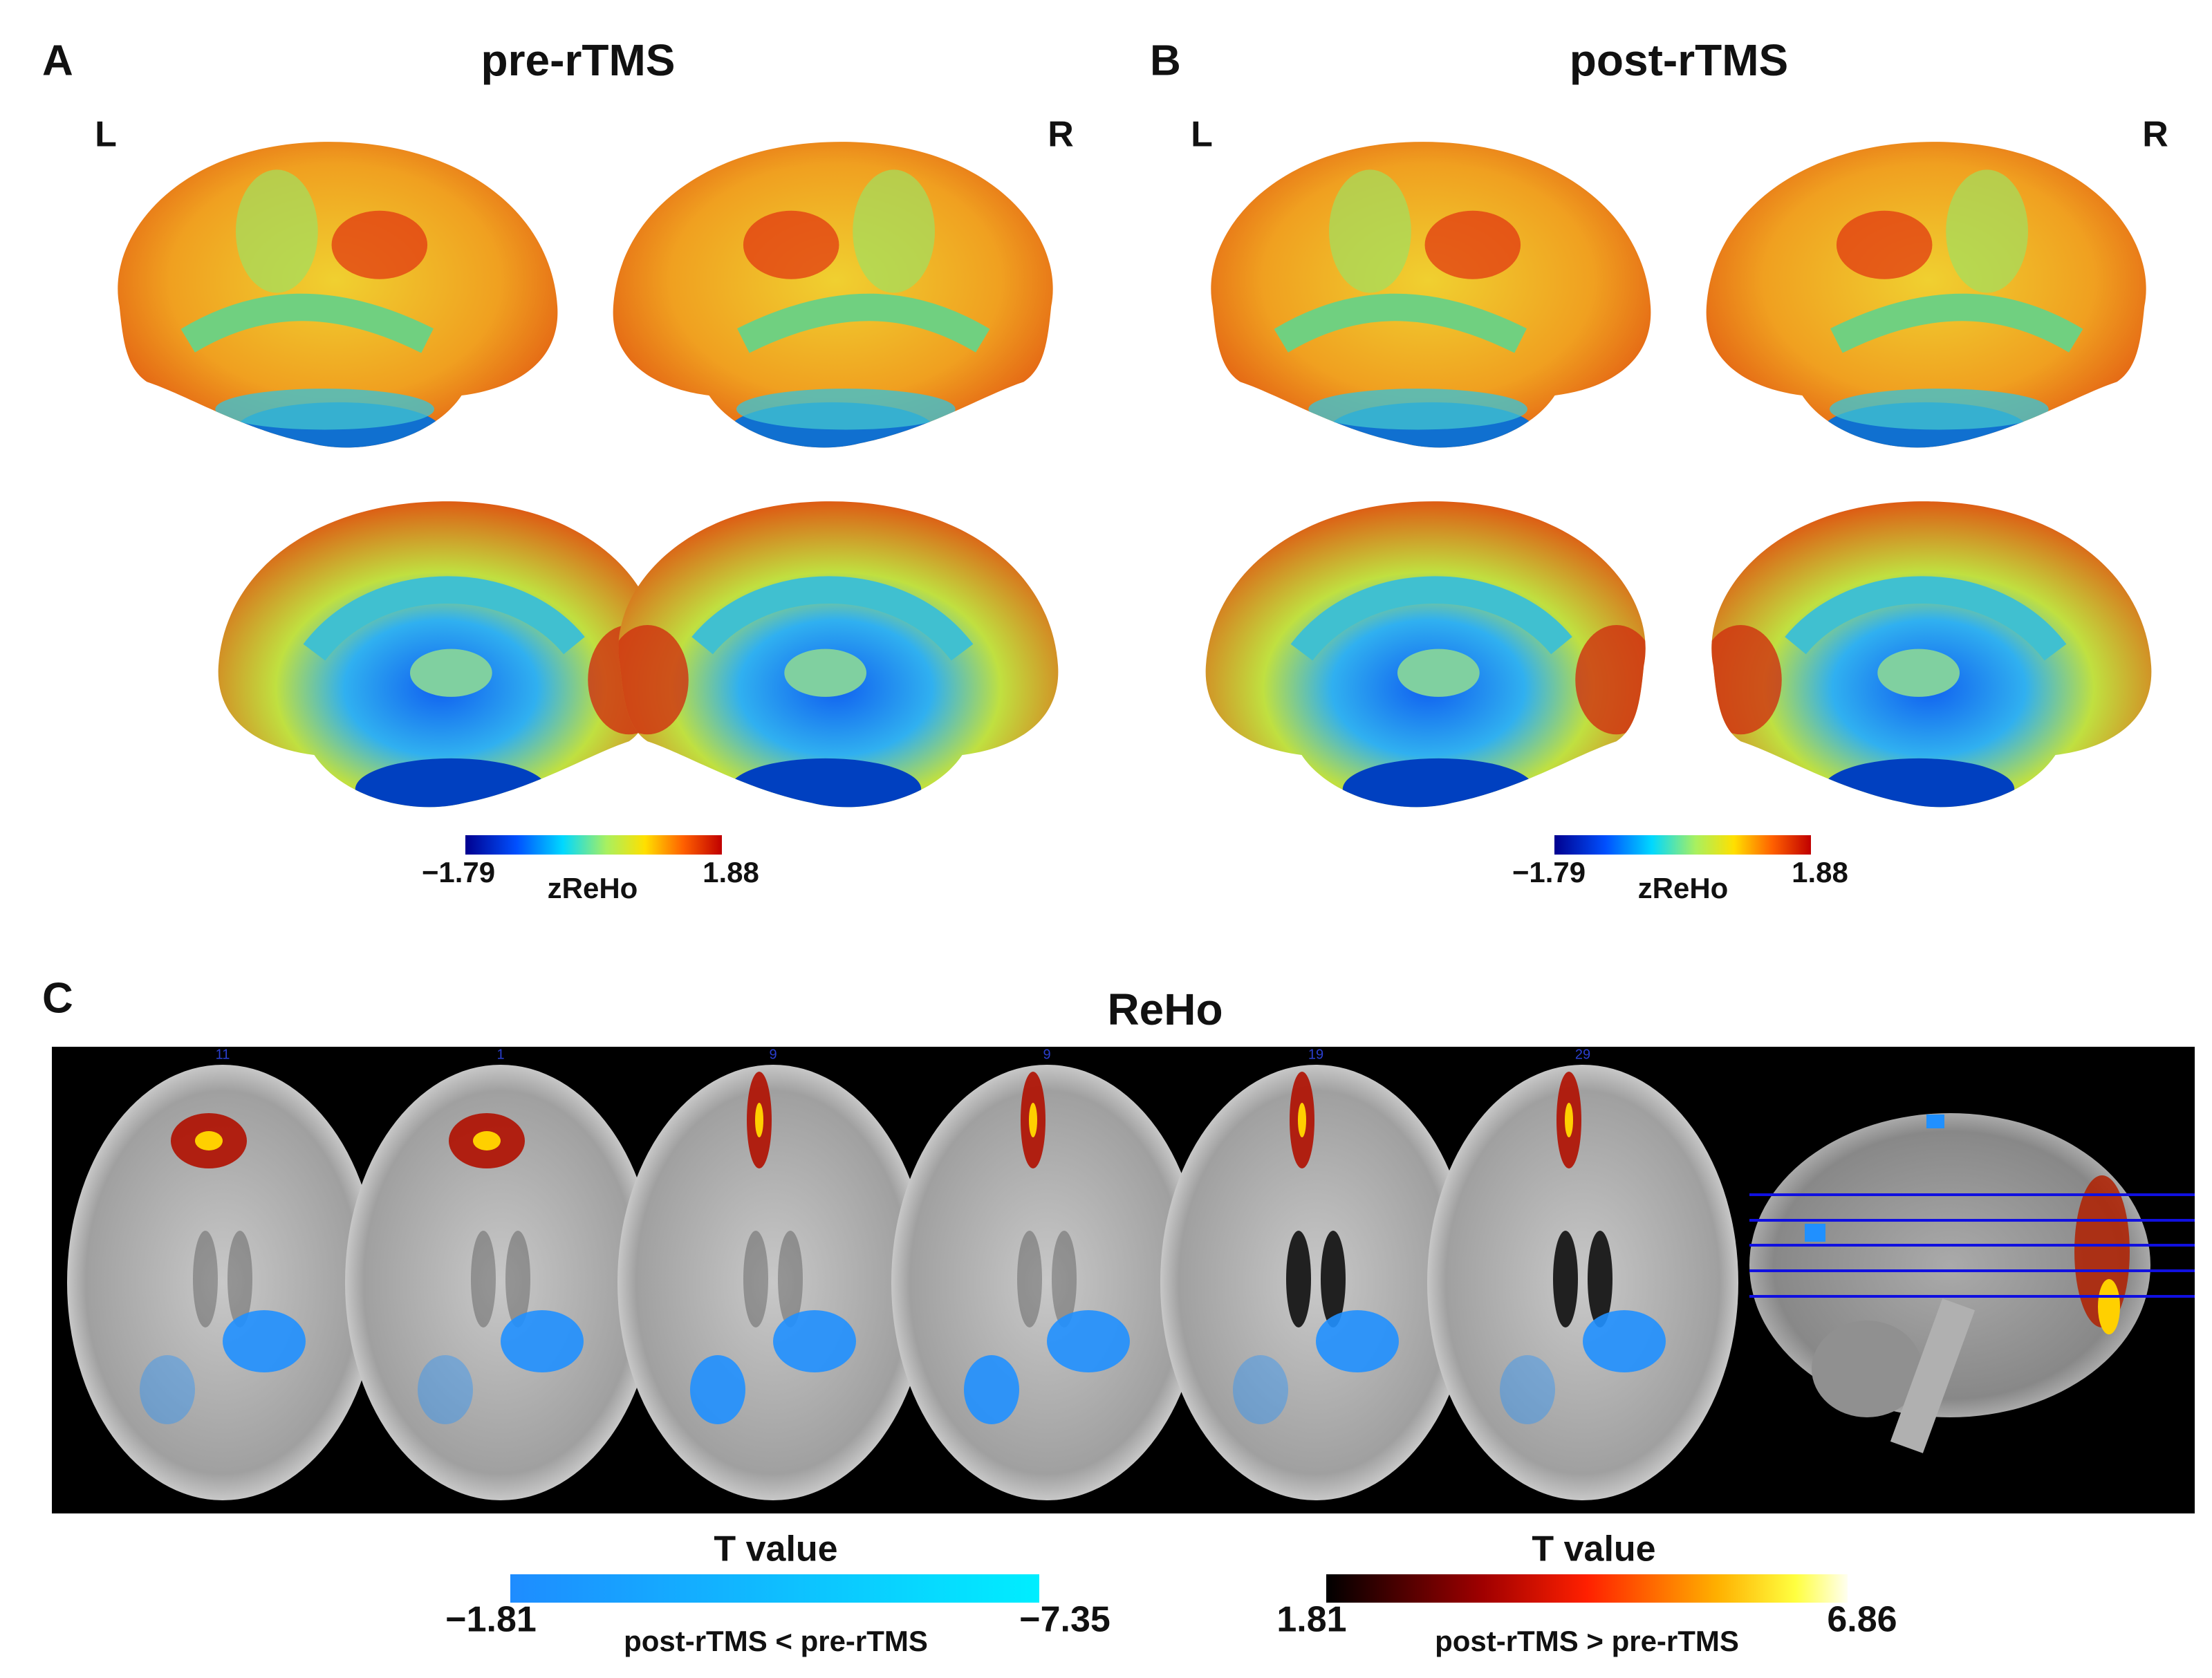 The width and height of the screenshot is (2212, 1678). Describe the element at coordinates (57, 60) in the screenshot. I see `panel-label: A` at that location.